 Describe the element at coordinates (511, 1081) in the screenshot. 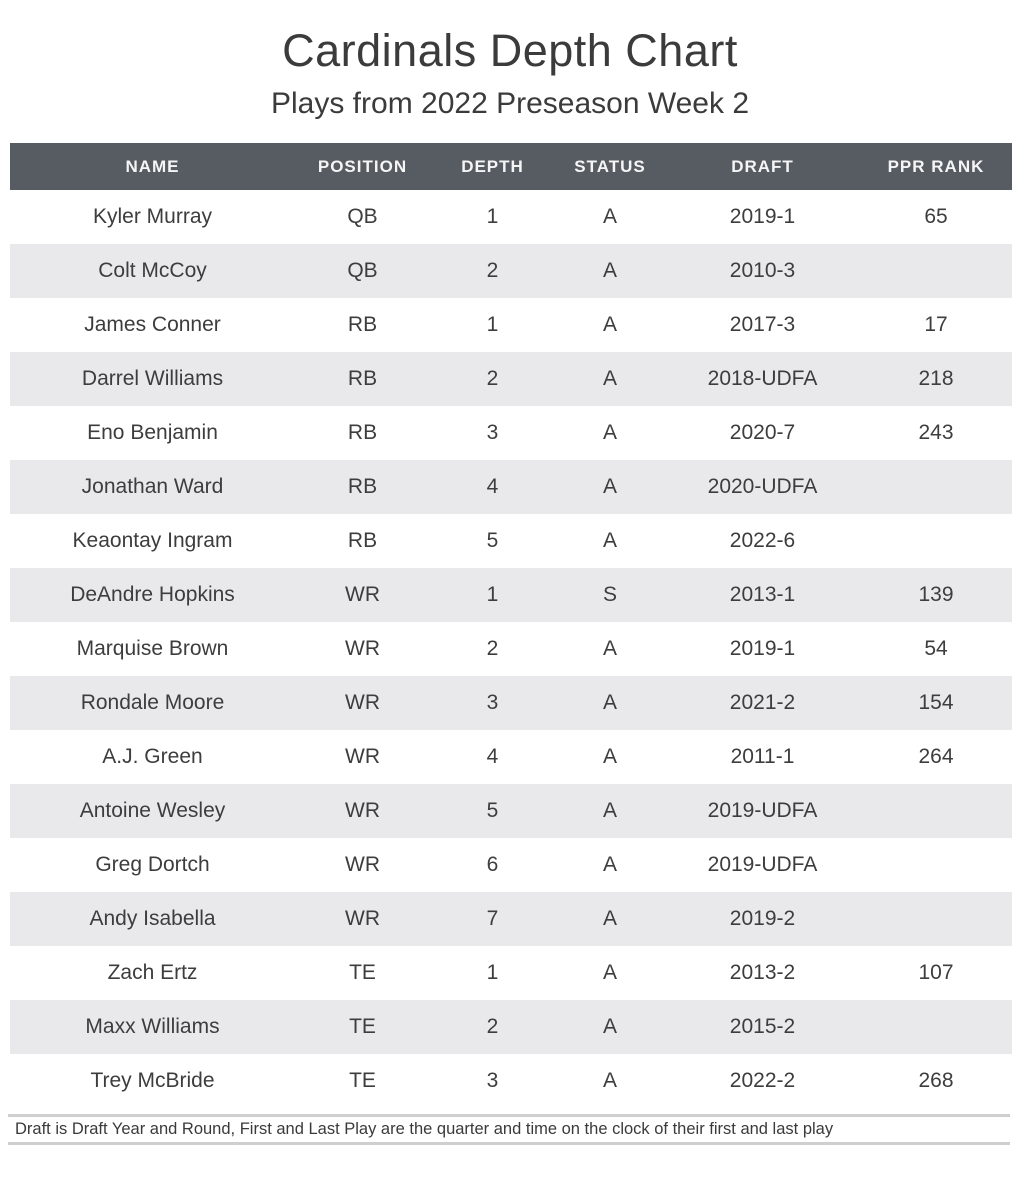

I see `table-row: Trey McBride TE 3 A 2022-2 268` at that location.